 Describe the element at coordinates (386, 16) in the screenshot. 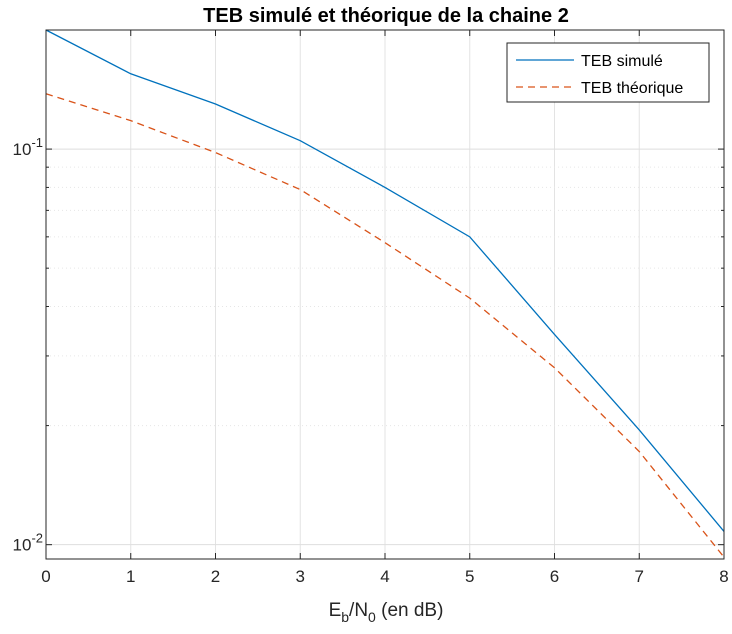

I see `chart-title: TEB simulé et théorique de la chaine 2` at that location.